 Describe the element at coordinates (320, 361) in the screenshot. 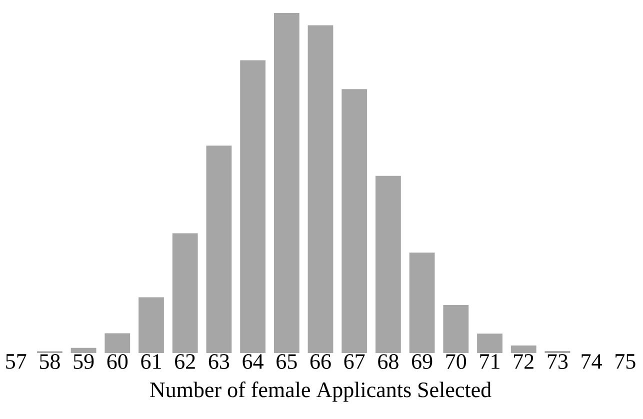

I see `x-tick-label: 66` at that location.